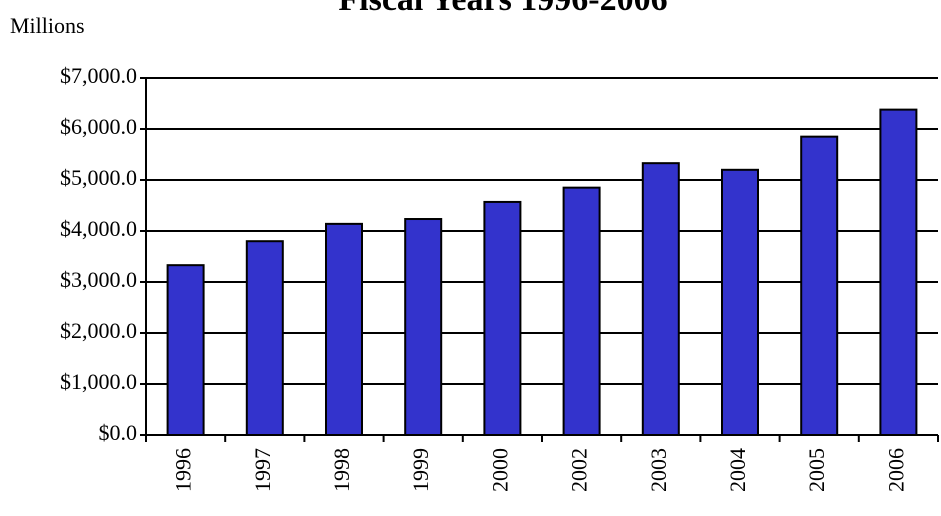  I want to click on y-tick-label: $7,000.0, so click(98, 75).